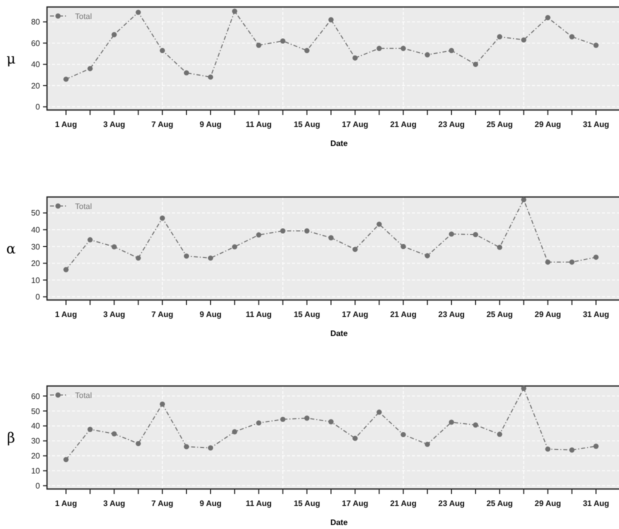 This screenshot has height=529, width=619. Describe the element at coordinates (11, 249) in the screenshot. I see `y-axis-title: α` at that location.